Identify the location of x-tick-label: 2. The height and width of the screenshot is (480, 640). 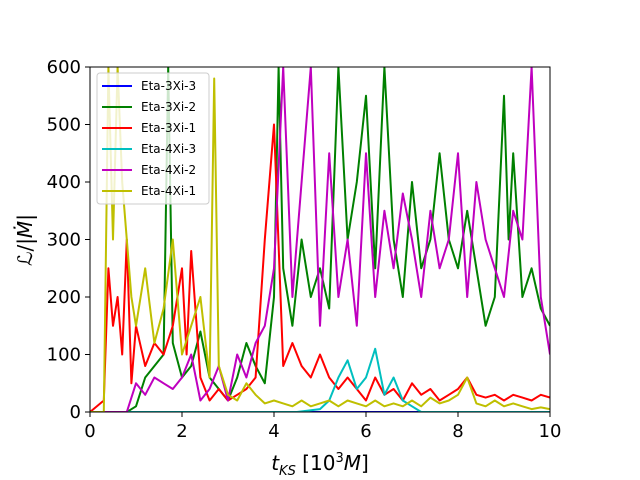
(181, 431).